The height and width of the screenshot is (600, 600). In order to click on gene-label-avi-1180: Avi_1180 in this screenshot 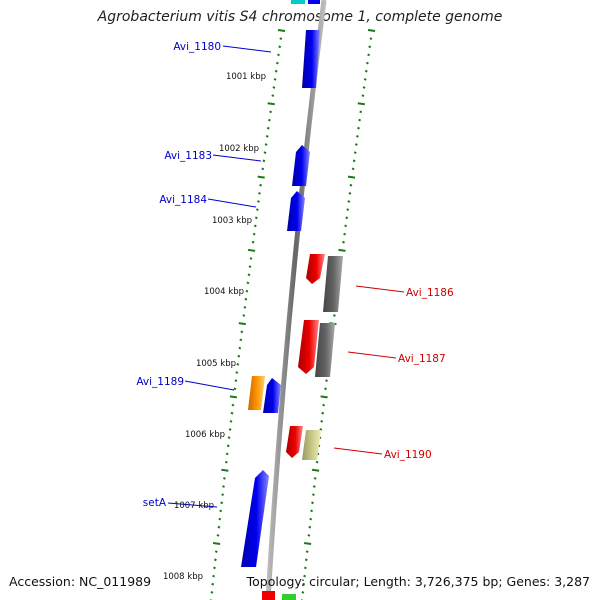, I will do `click(197, 47)`.